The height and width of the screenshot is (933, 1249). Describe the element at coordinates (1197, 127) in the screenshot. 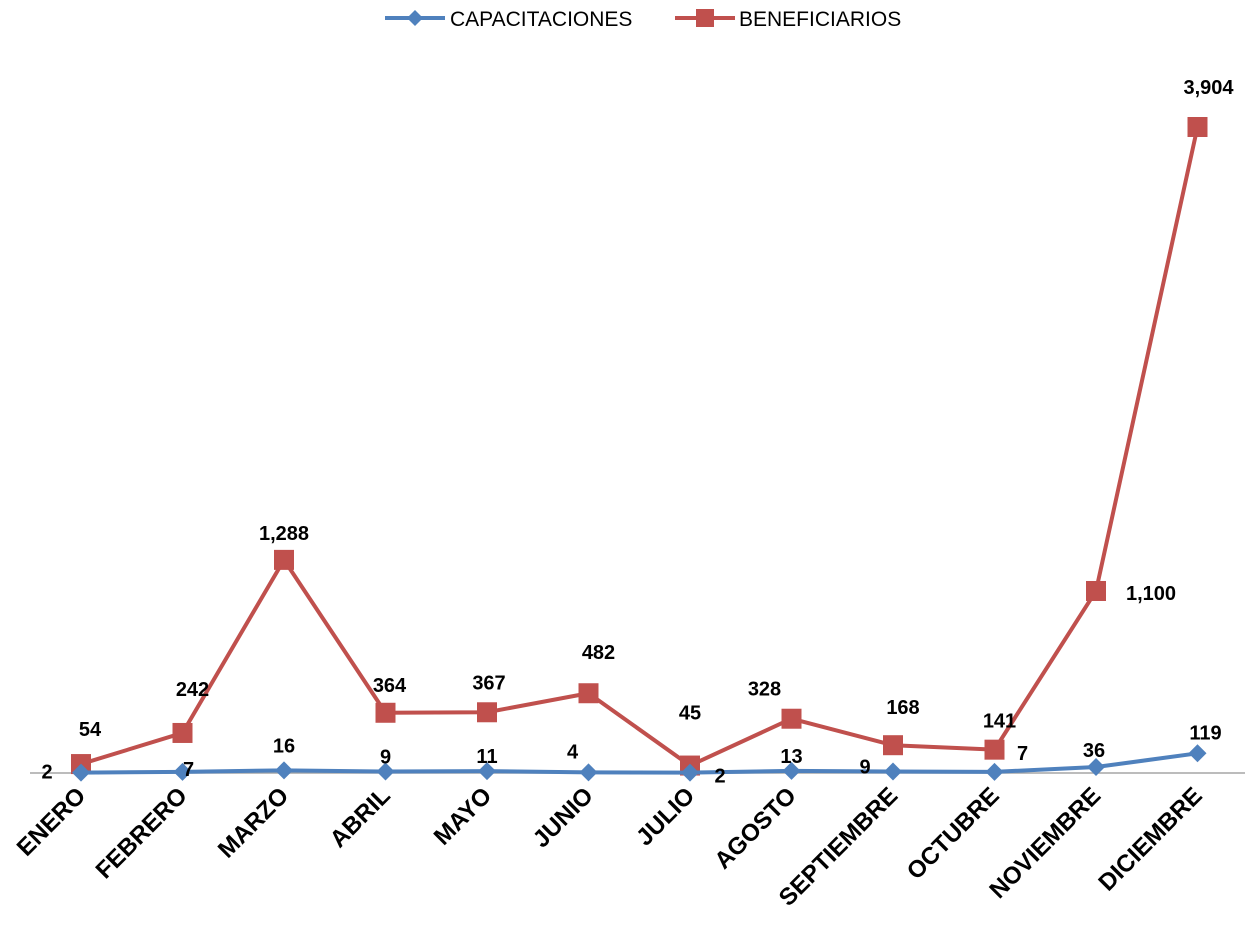

I see `data-point-beneficiarios-diciembre` at that location.